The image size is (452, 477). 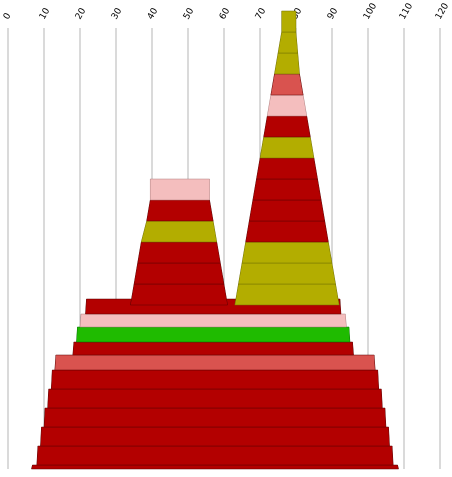 I want to click on x-tick-label: 100, so click(x=370, y=11).